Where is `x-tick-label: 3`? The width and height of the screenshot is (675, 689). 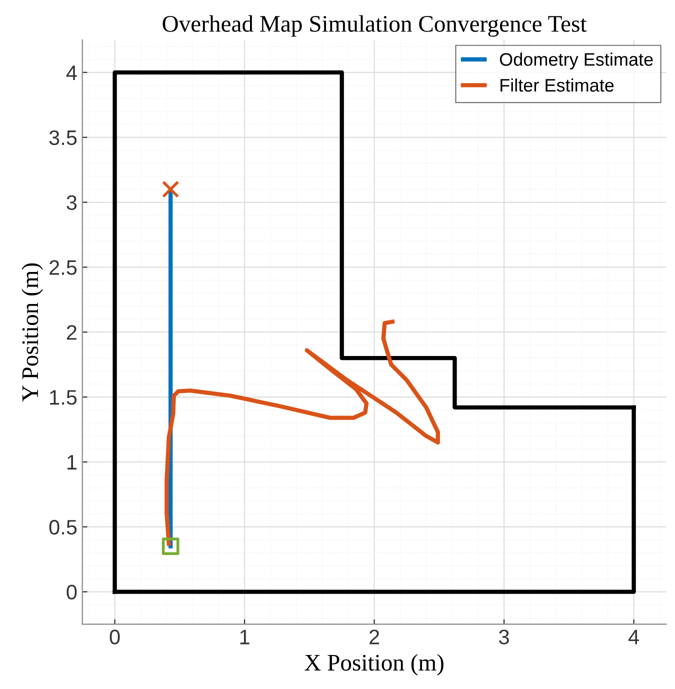 x-tick-label: 3 is located at coordinates (504, 637).